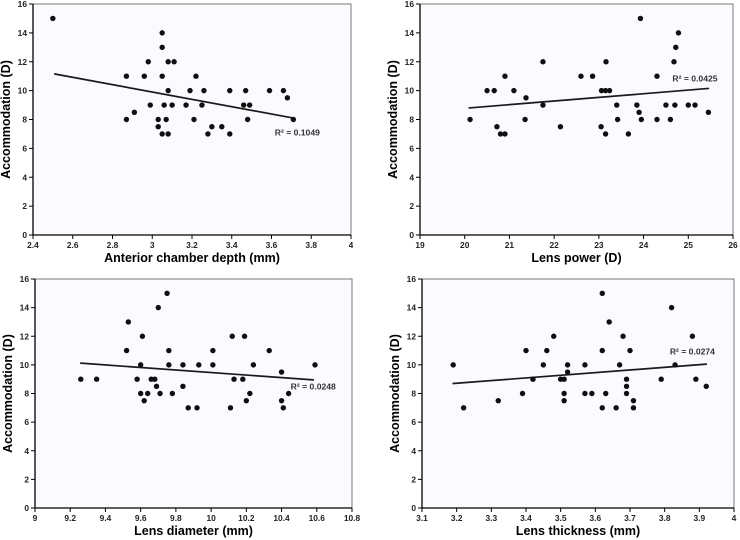 Image resolution: width=740 pixels, height=540 pixels. What do you see at coordinates (193, 531) in the screenshot?
I see `x-axis-title: Lens diameter (mm)` at bounding box center [193, 531].